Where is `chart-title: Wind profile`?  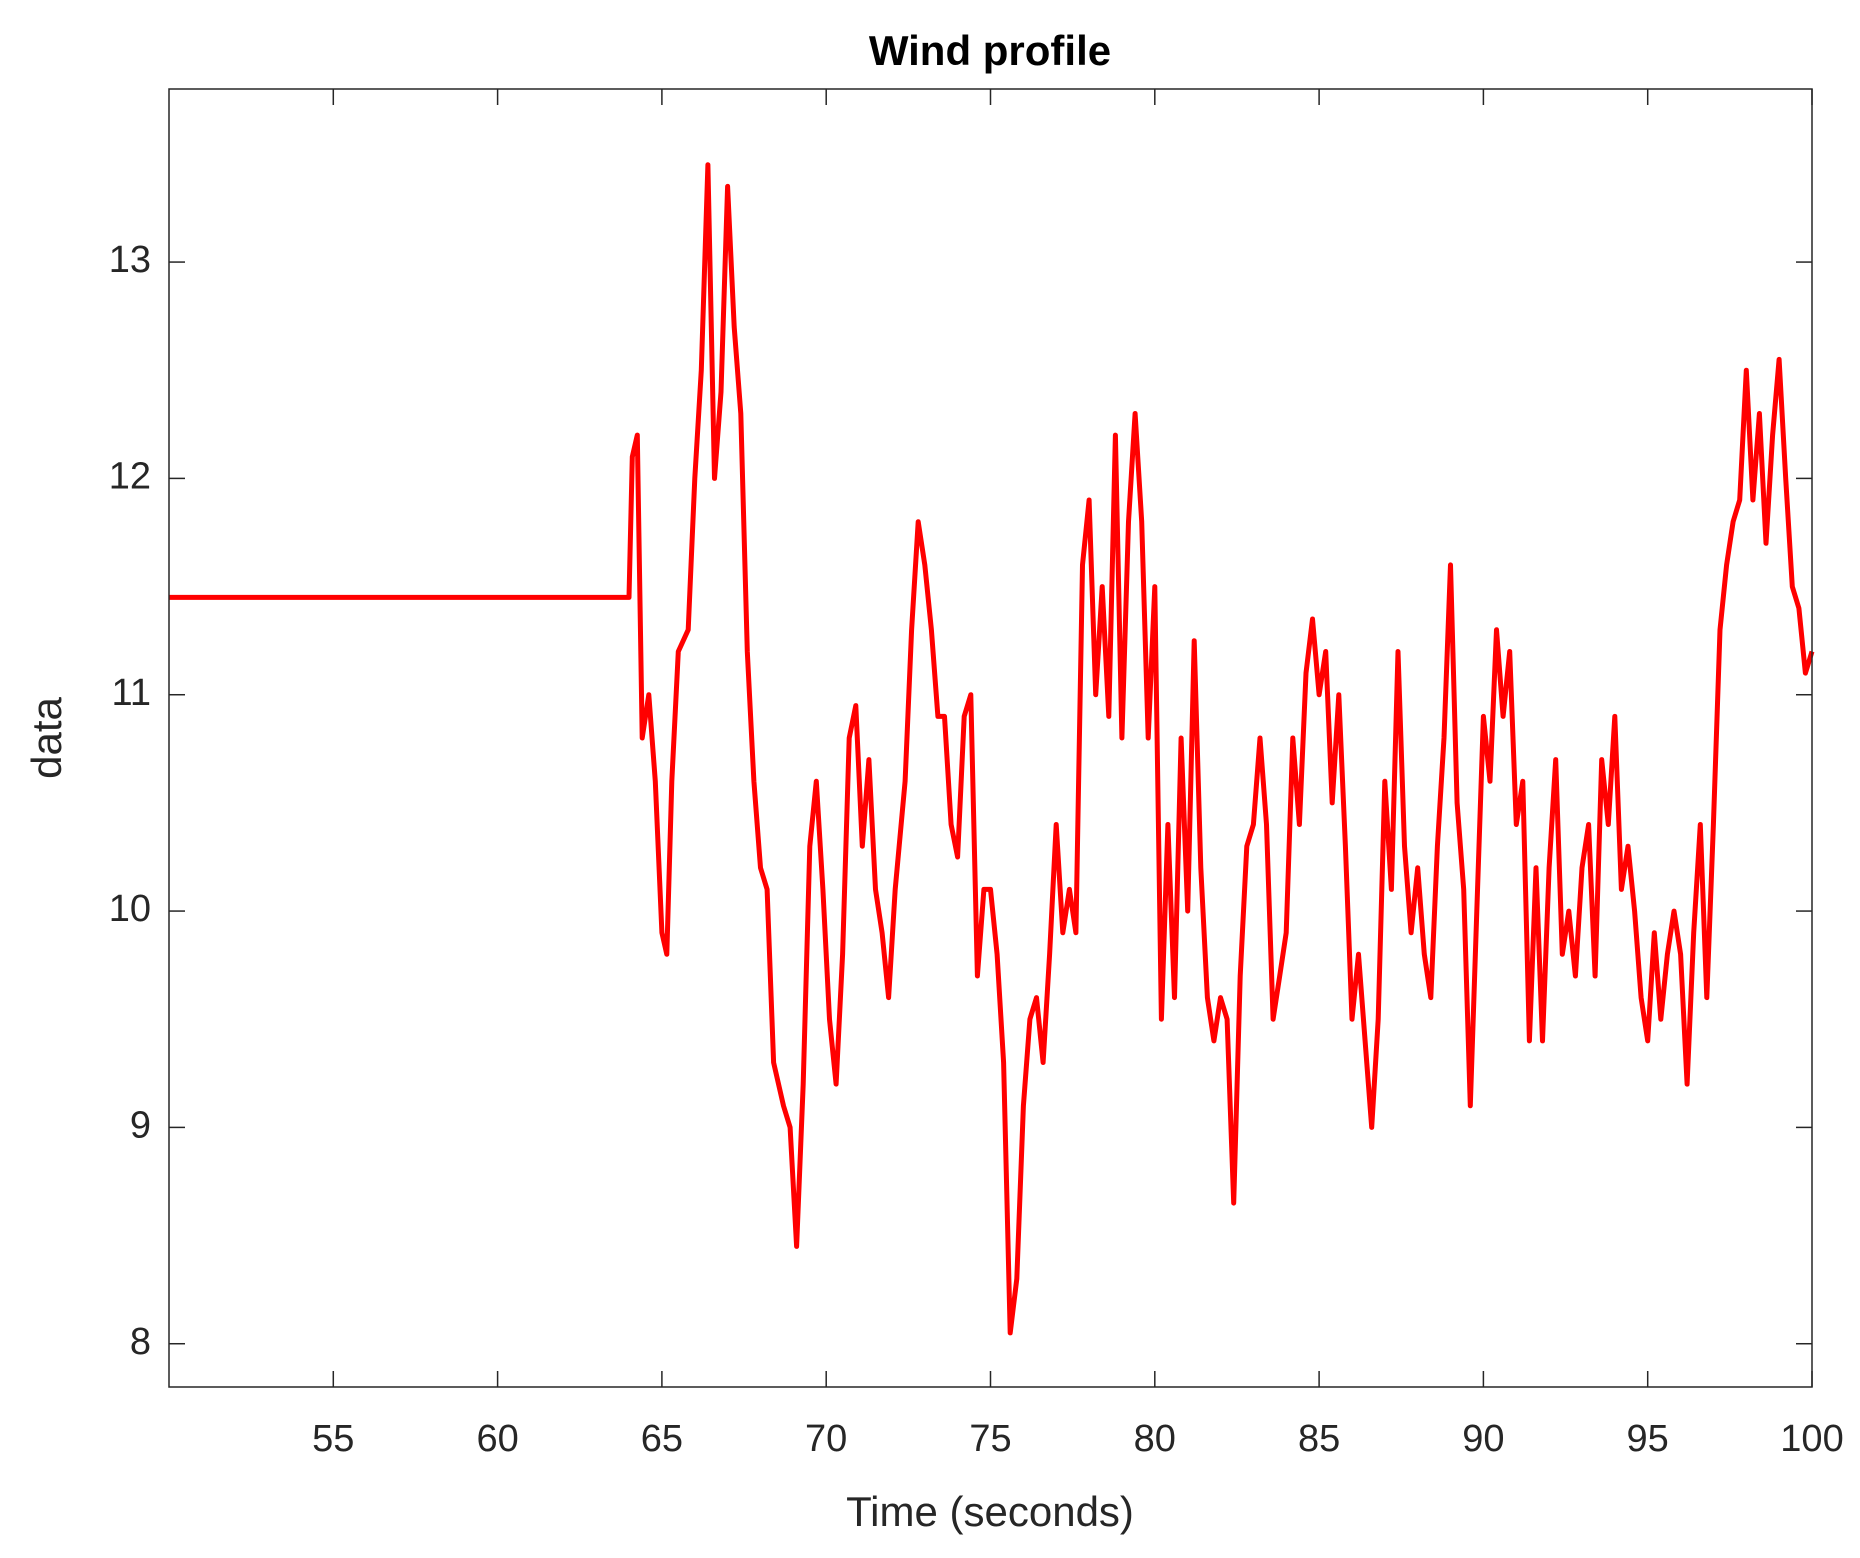
chart-title: Wind profile is located at coordinates (990, 50).